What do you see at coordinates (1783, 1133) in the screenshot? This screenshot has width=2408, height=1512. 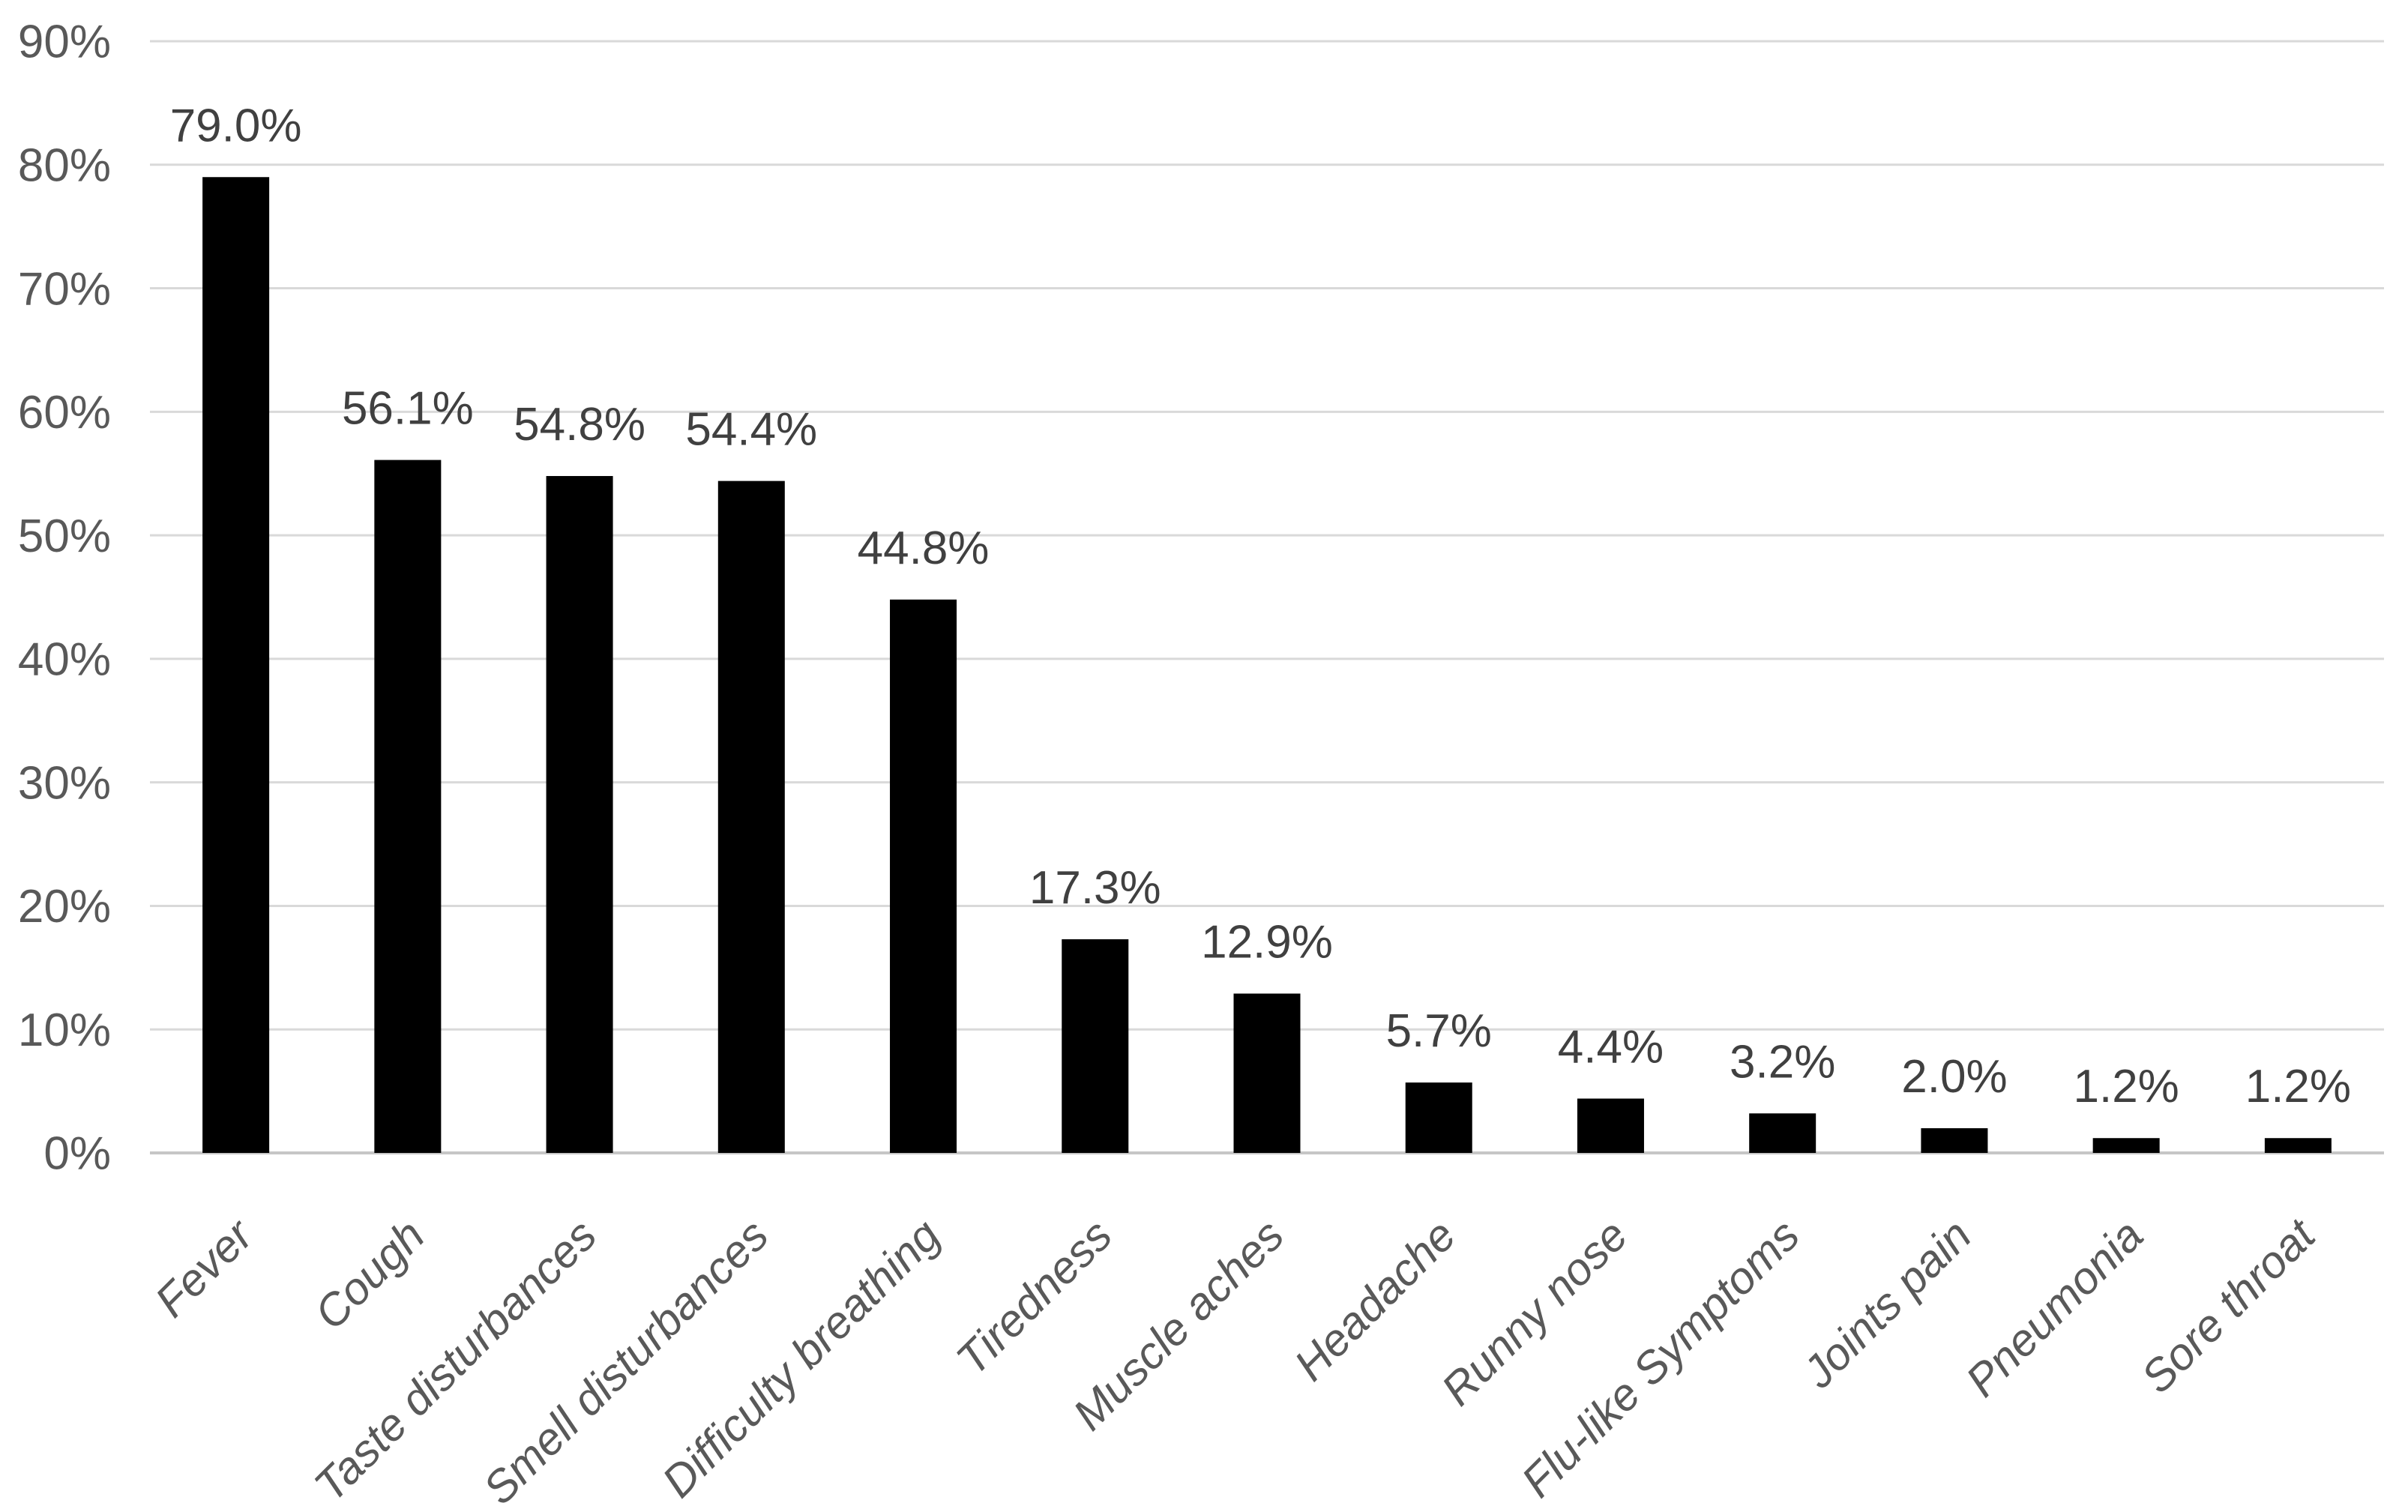 I see `bar-flu-like-symptoms` at bounding box center [1783, 1133].